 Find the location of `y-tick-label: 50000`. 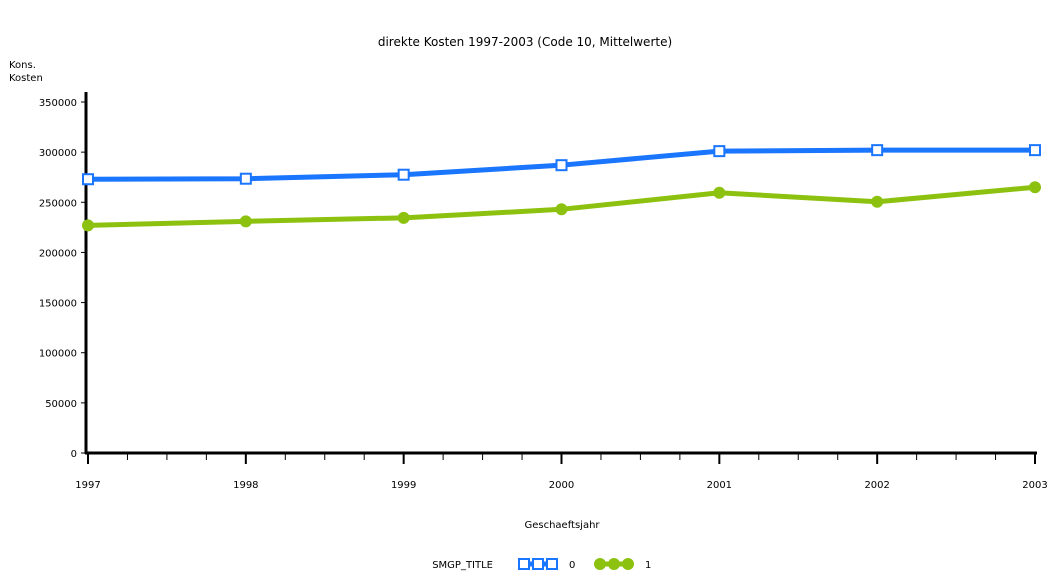

y-tick-label: 50000 is located at coordinates (61, 404).